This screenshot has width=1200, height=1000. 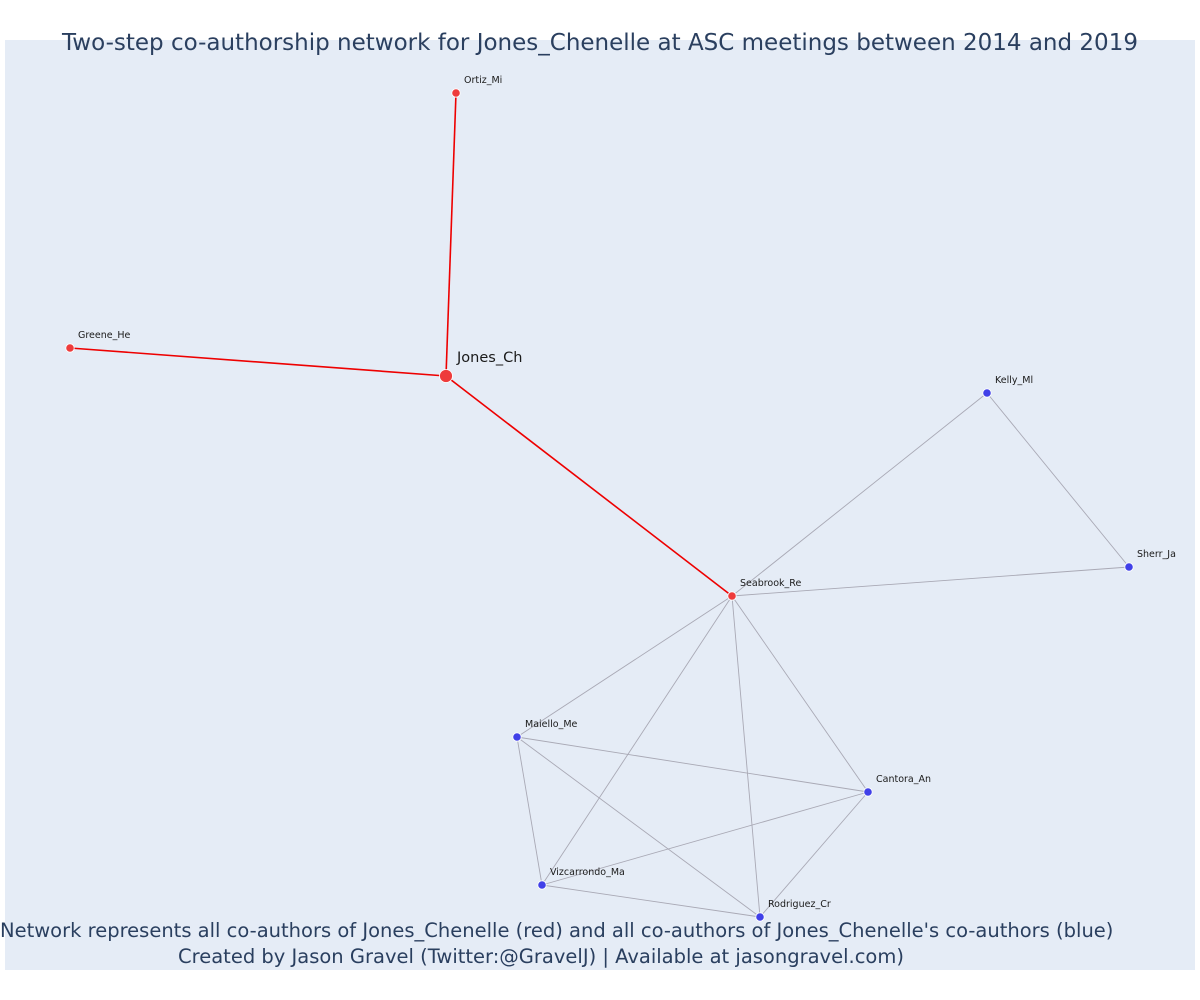 What do you see at coordinates (1129, 567) in the screenshot?
I see `node-Sherr_Ja` at bounding box center [1129, 567].